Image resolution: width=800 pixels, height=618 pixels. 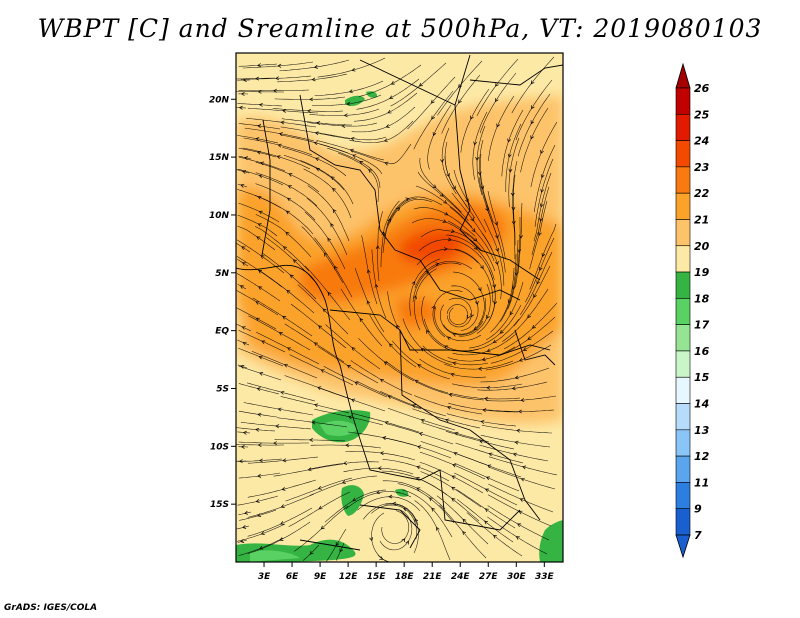 What do you see at coordinates (349, 577) in the screenshot?
I see `lon-tick-label: 12E` at bounding box center [349, 577].